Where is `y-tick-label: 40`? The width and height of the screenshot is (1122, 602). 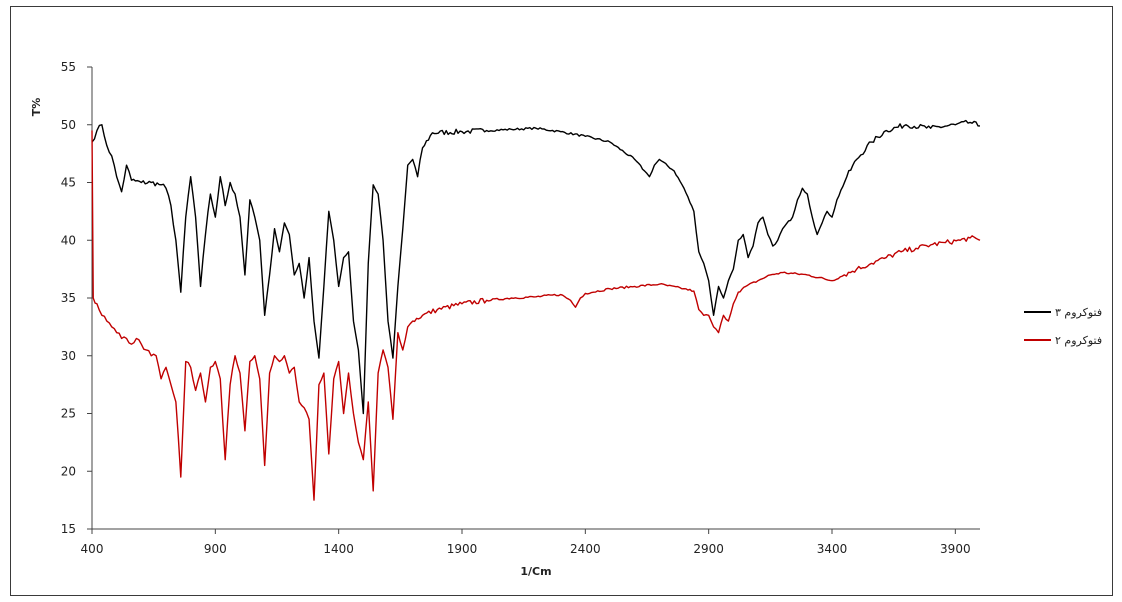 y-tick-label: 40 is located at coordinates (68, 240).